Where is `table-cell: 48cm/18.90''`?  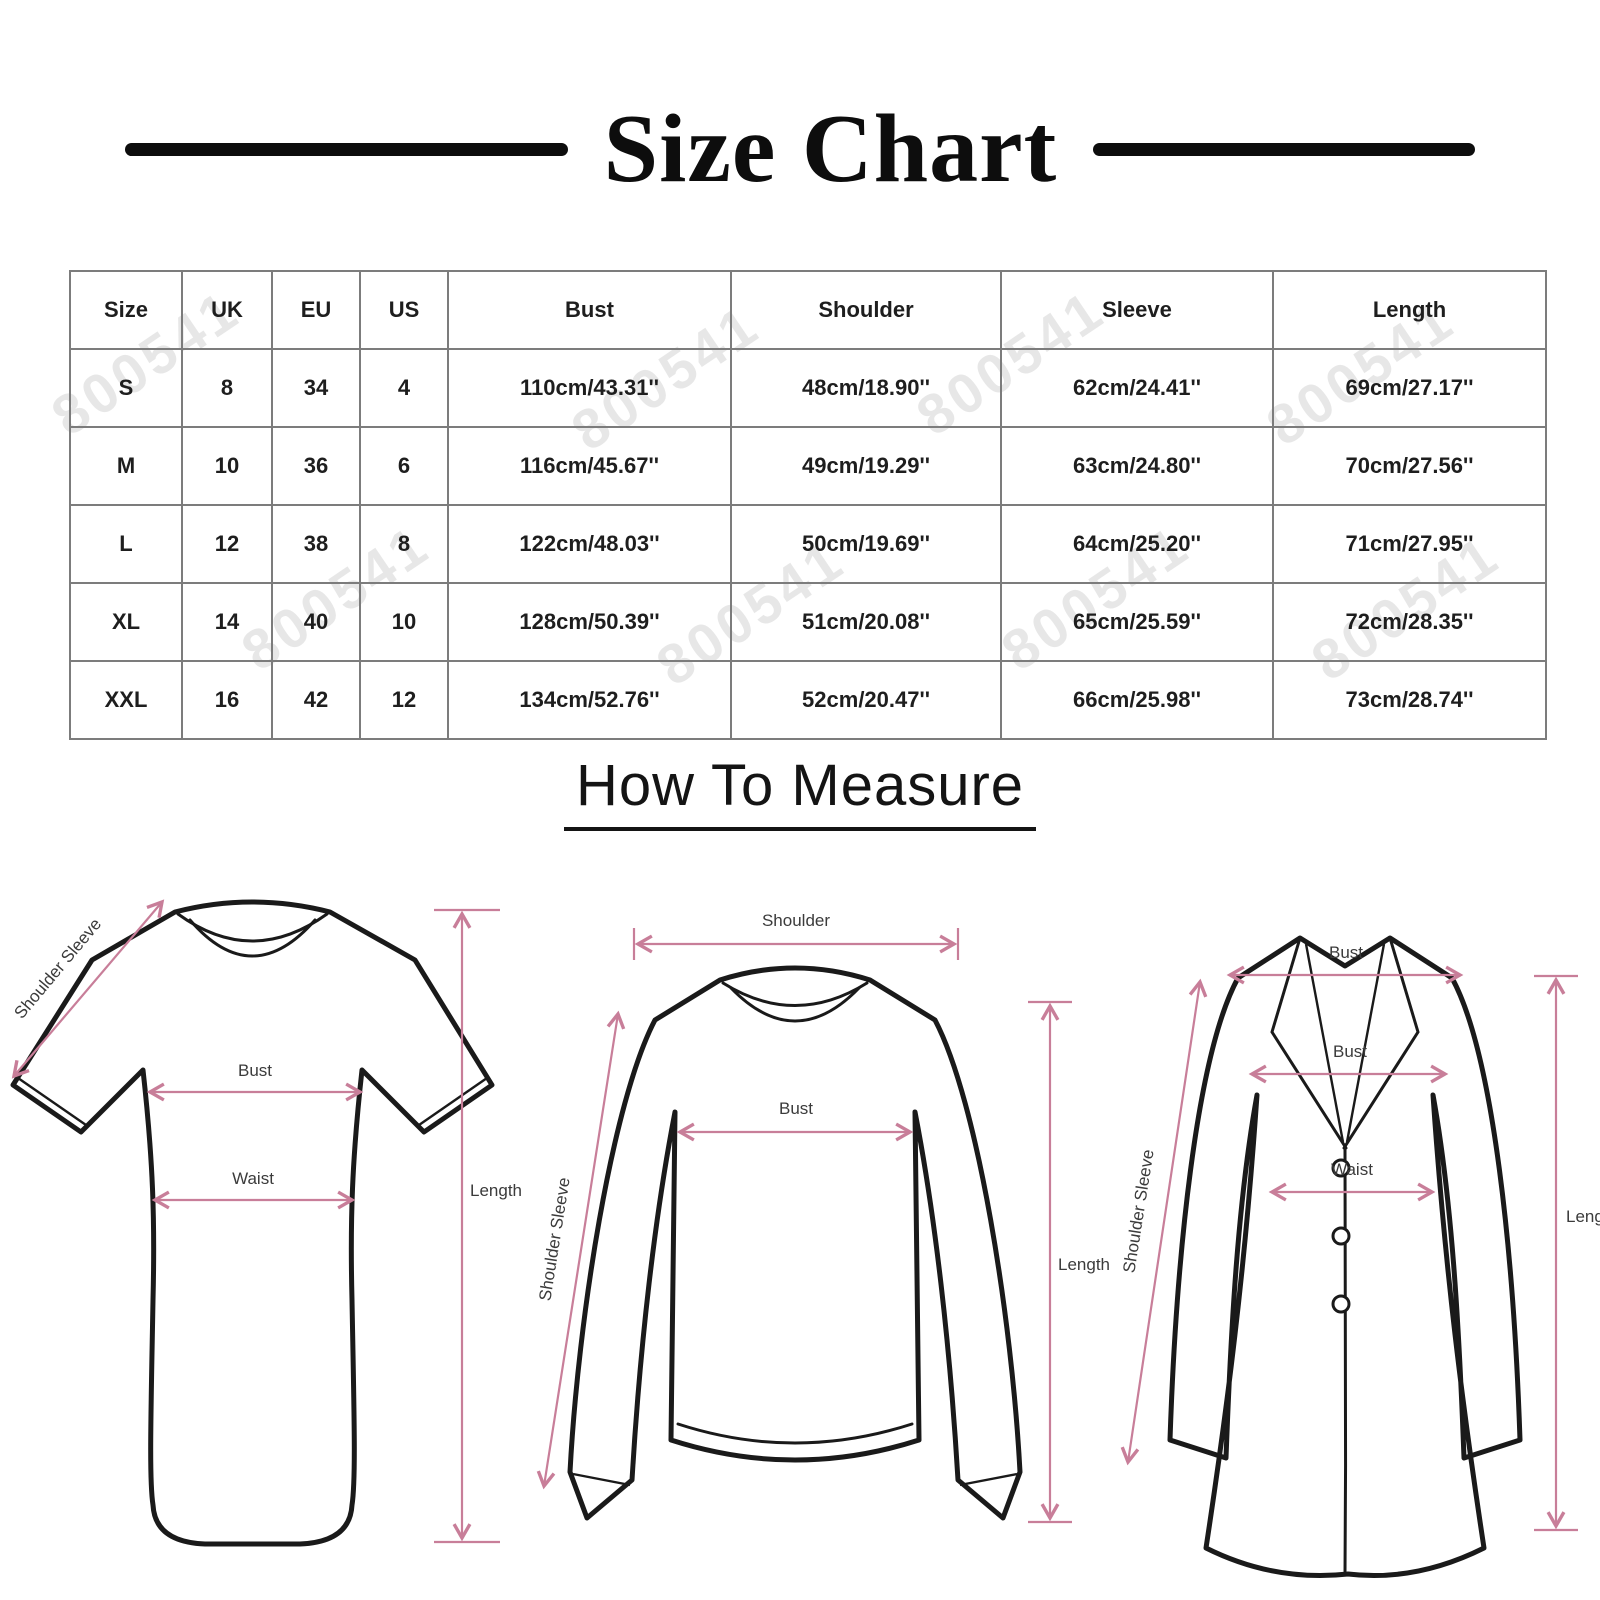 table-cell: 48cm/18.90'' is located at coordinates (866, 388).